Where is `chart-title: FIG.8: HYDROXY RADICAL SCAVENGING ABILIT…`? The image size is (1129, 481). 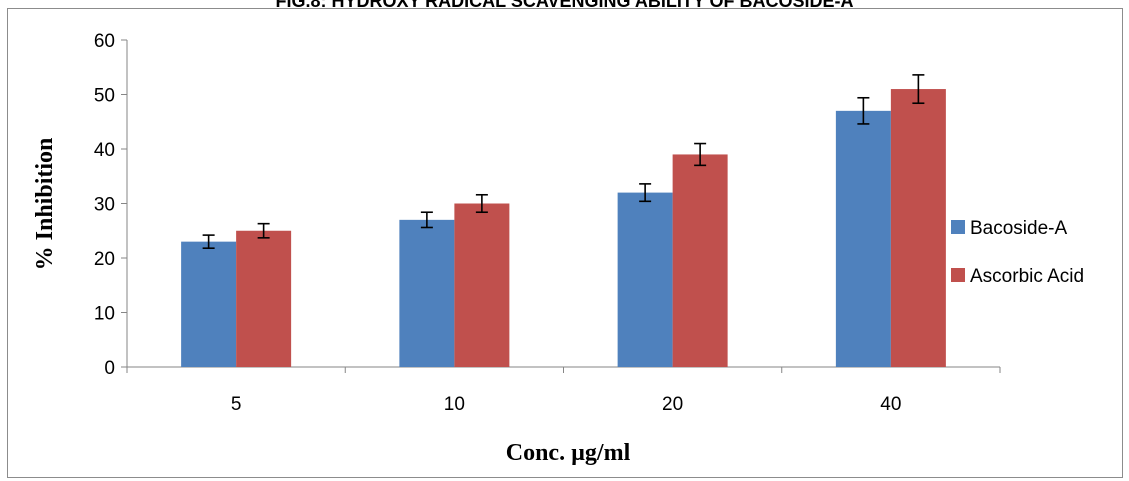 chart-title: FIG.8: HYDROXY RADICAL SCAVENGING ABILIT… is located at coordinates (564, 5).